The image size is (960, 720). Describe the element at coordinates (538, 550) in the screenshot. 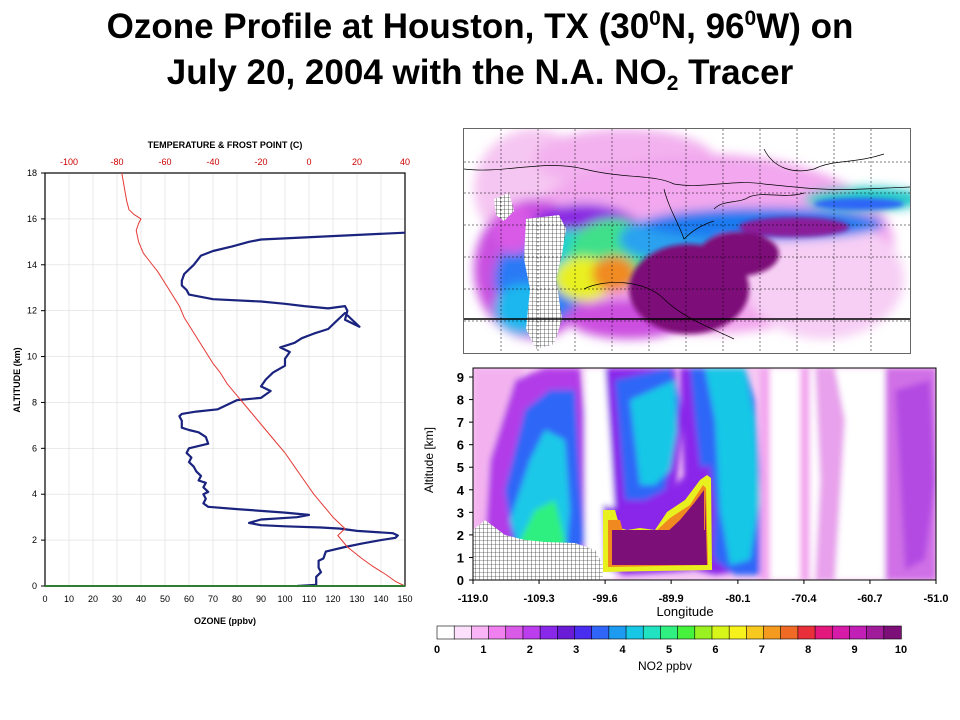

I see `terrain-hatch-cross` at that location.